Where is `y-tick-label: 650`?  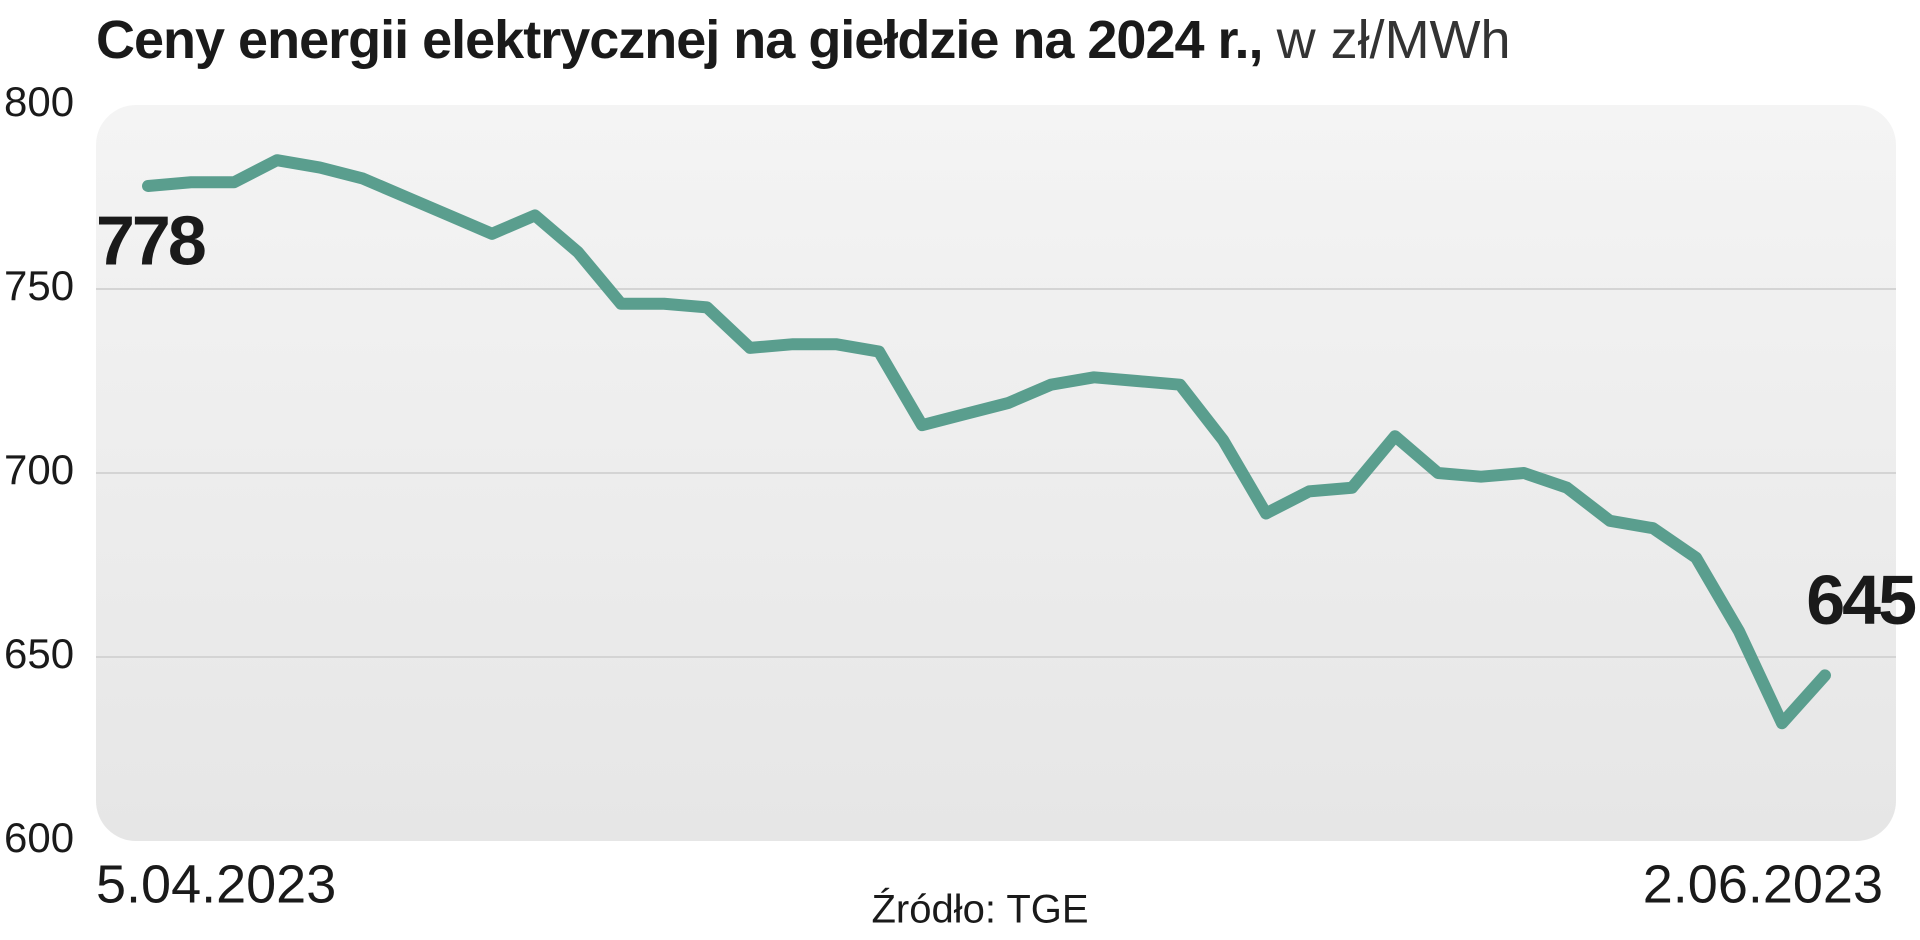 y-tick-label: 650 is located at coordinates (39, 653).